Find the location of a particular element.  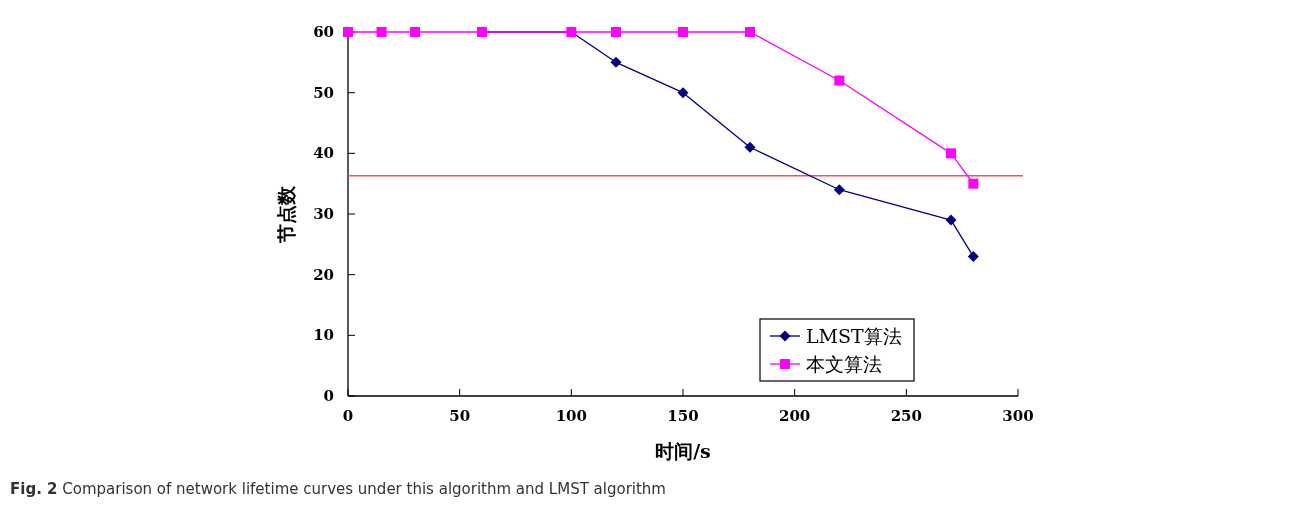

x-axis-title: 时间/s is located at coordinates (683, 451).